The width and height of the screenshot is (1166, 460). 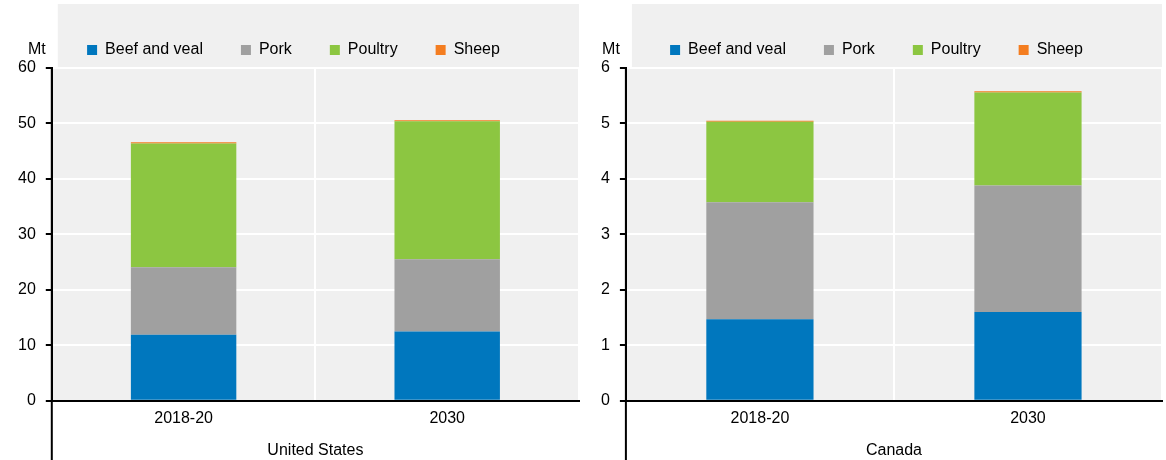 I want to click on x-axis-title: United States, so click(x=315, y=450).